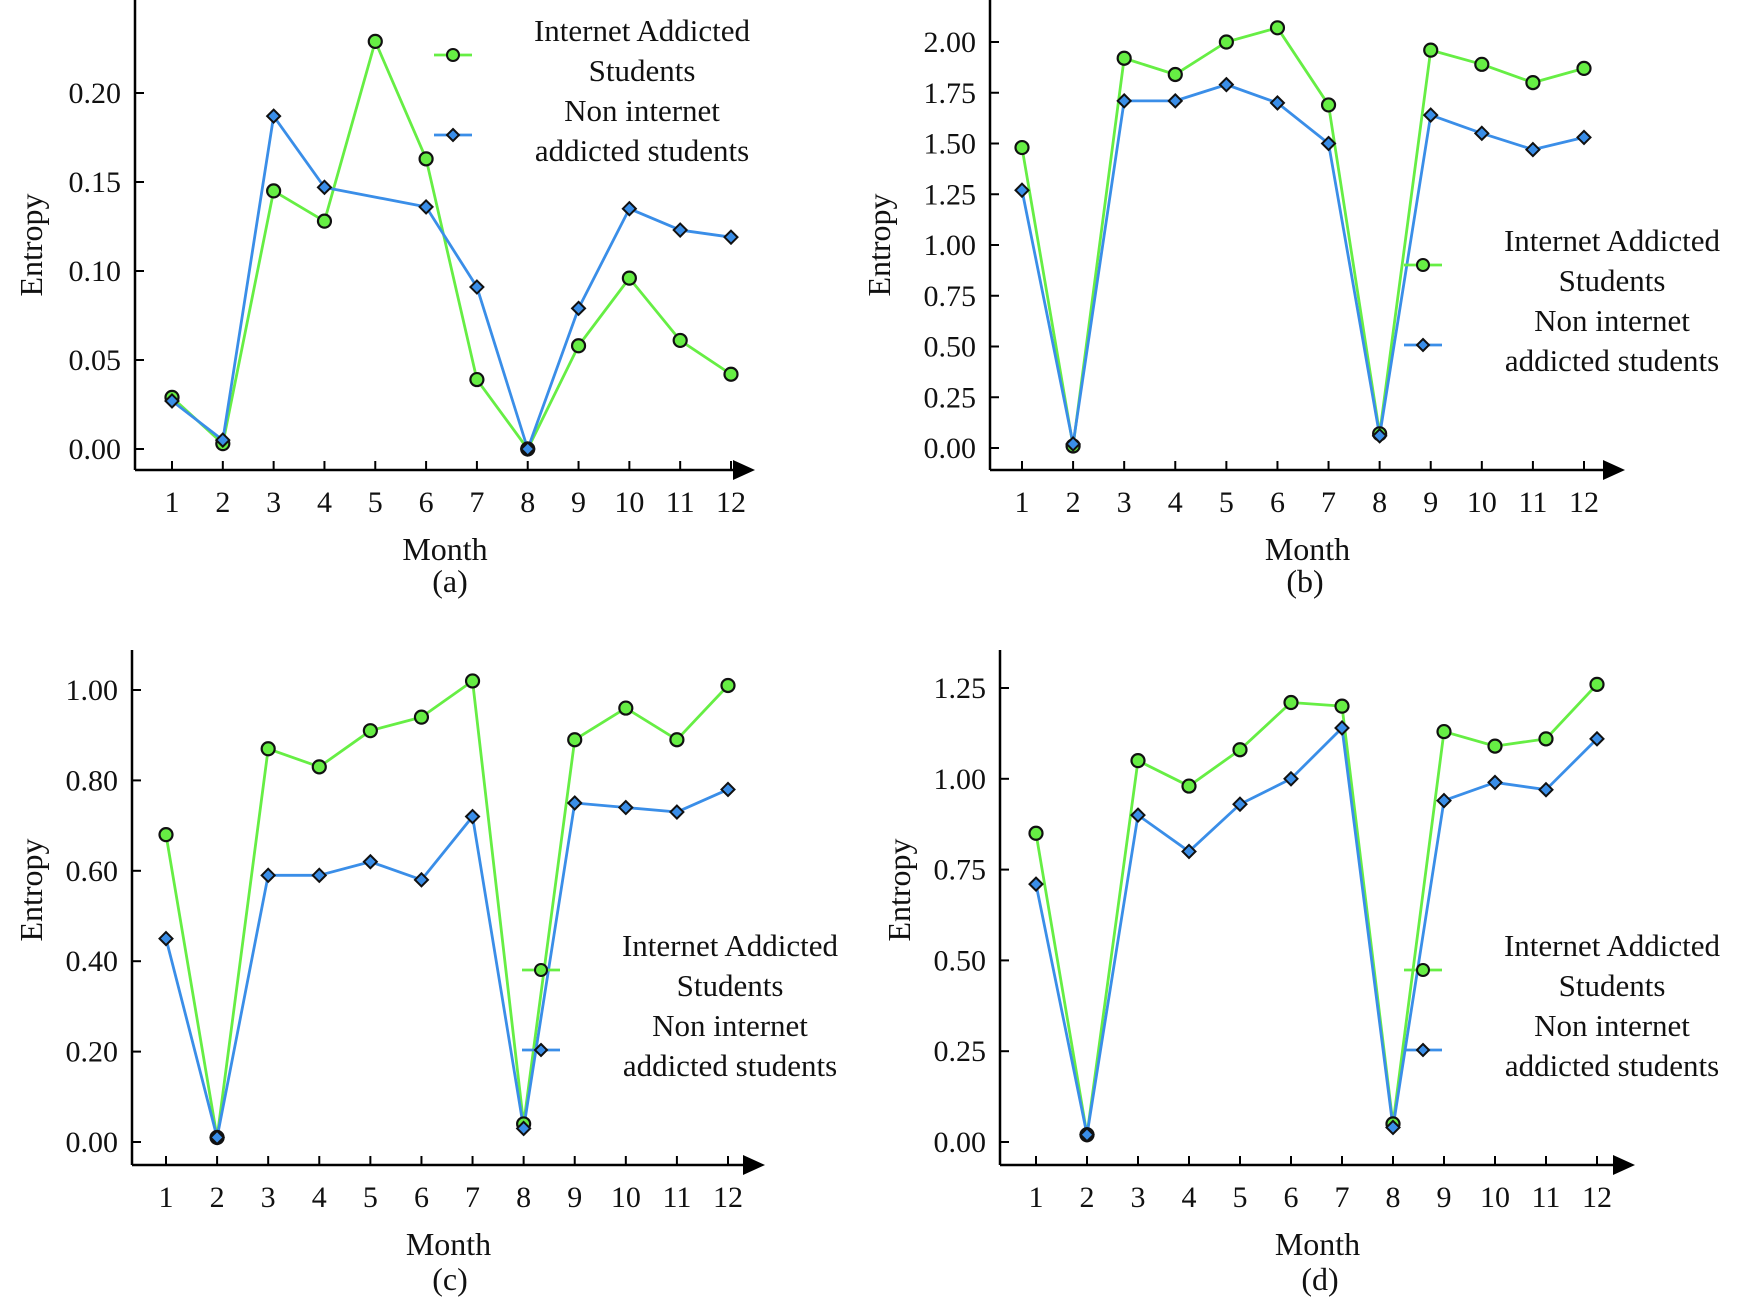 Image resolution: width=1750 pixels, height=1314 pixels. Describe the element at coordinates (950, 42) in the screenshot. I see `y-tick-label: 2.00` at that location.